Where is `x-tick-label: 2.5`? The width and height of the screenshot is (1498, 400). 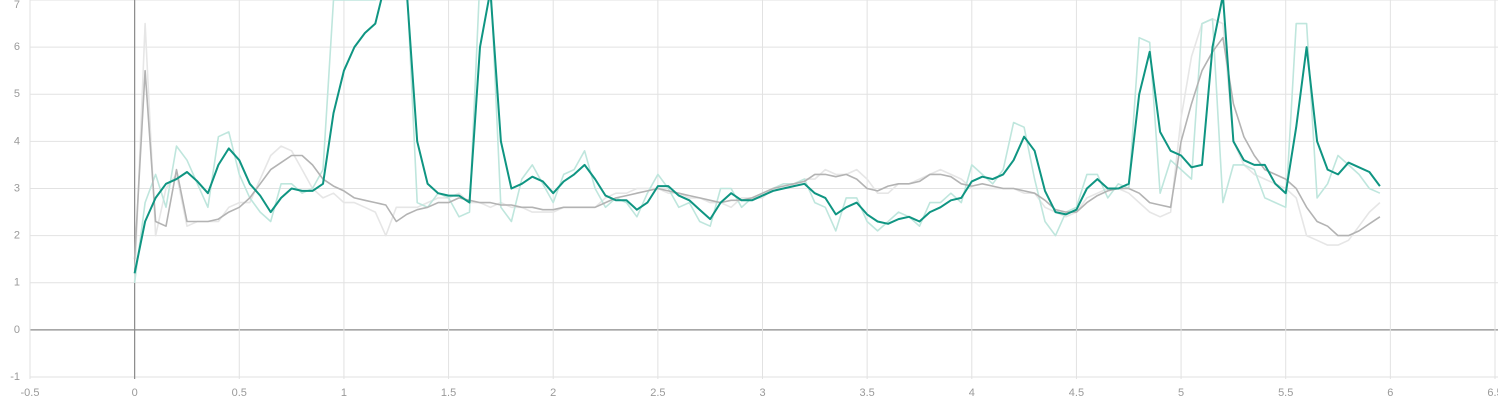 x-tick-label: 2.5 is located at coordinates (657, 393).